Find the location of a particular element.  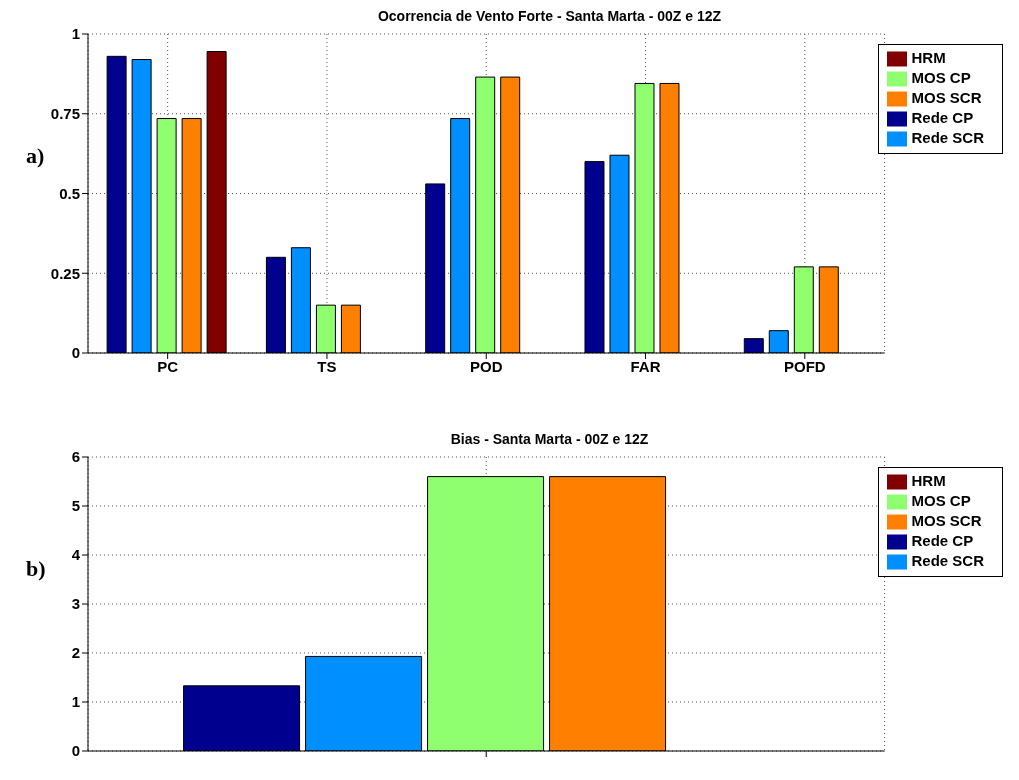

x-tick-label: TS is located at coordinates (327, 366).